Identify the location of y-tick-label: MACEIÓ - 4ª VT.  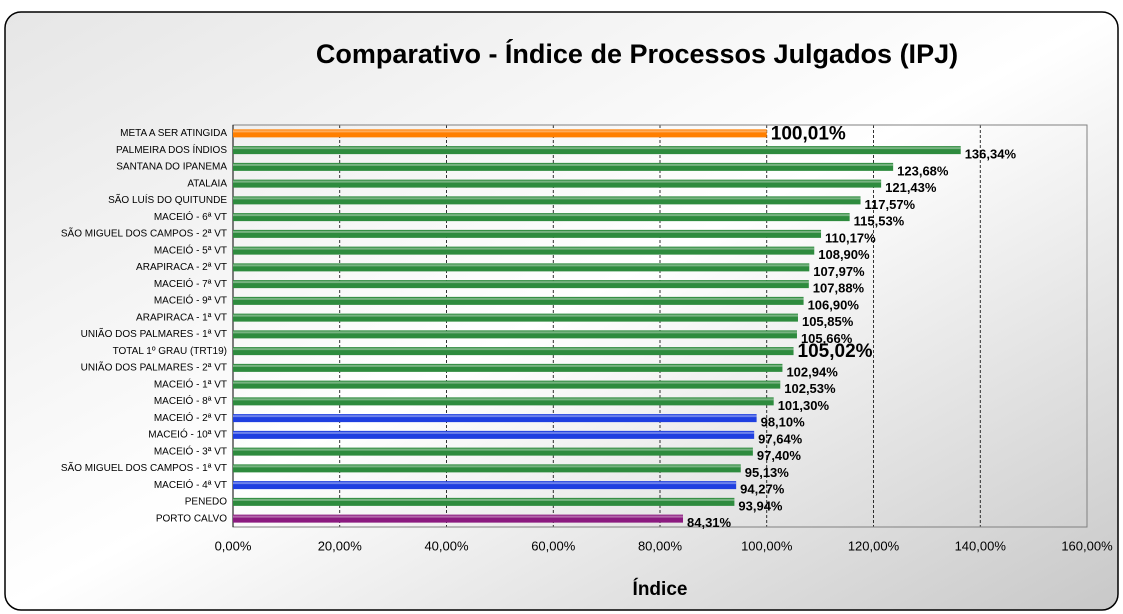
(190, 484).